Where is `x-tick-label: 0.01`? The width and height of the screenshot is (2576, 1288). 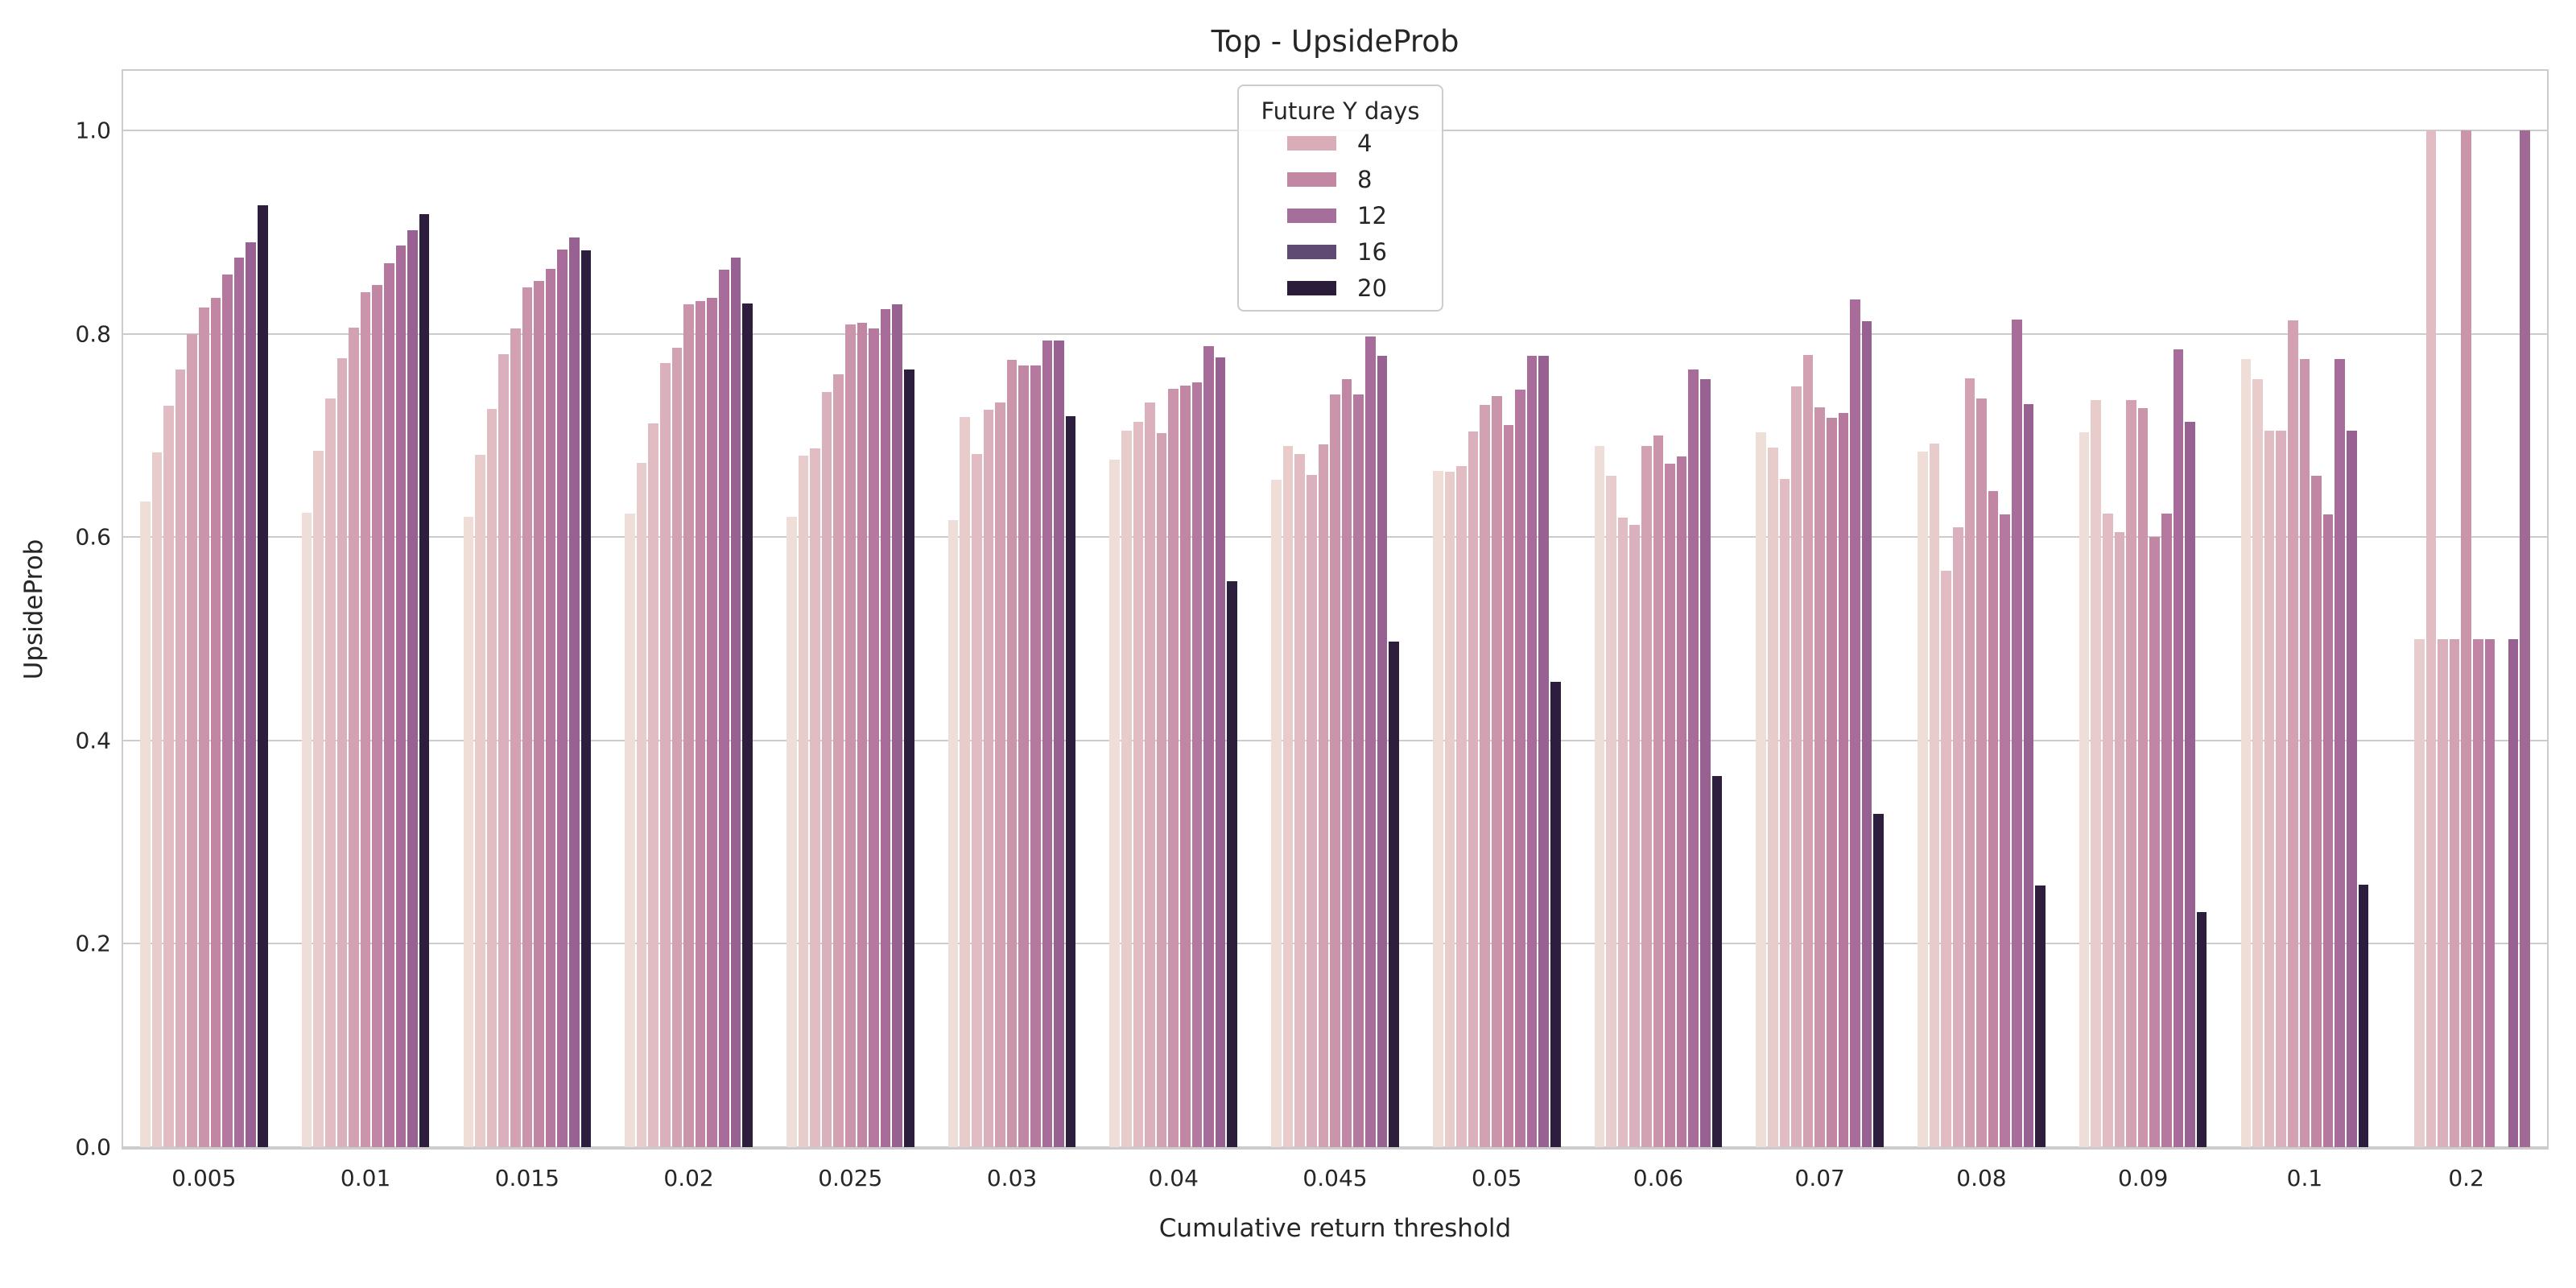
x-tick-label: 0.01 is located at coordinates (365, 1178).